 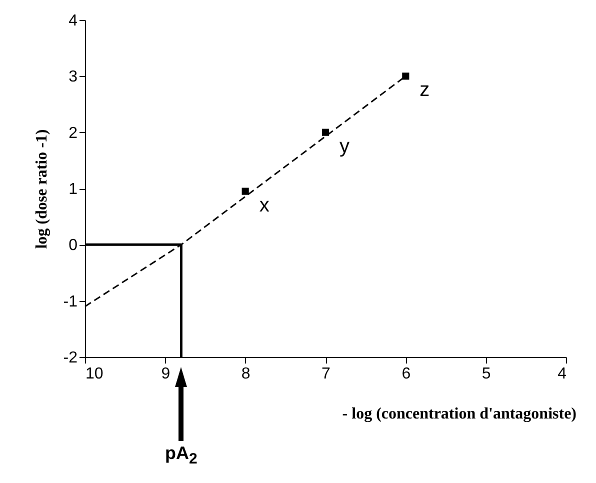 I want to click on y-tick-label: 3, so click(x=73, y=77).